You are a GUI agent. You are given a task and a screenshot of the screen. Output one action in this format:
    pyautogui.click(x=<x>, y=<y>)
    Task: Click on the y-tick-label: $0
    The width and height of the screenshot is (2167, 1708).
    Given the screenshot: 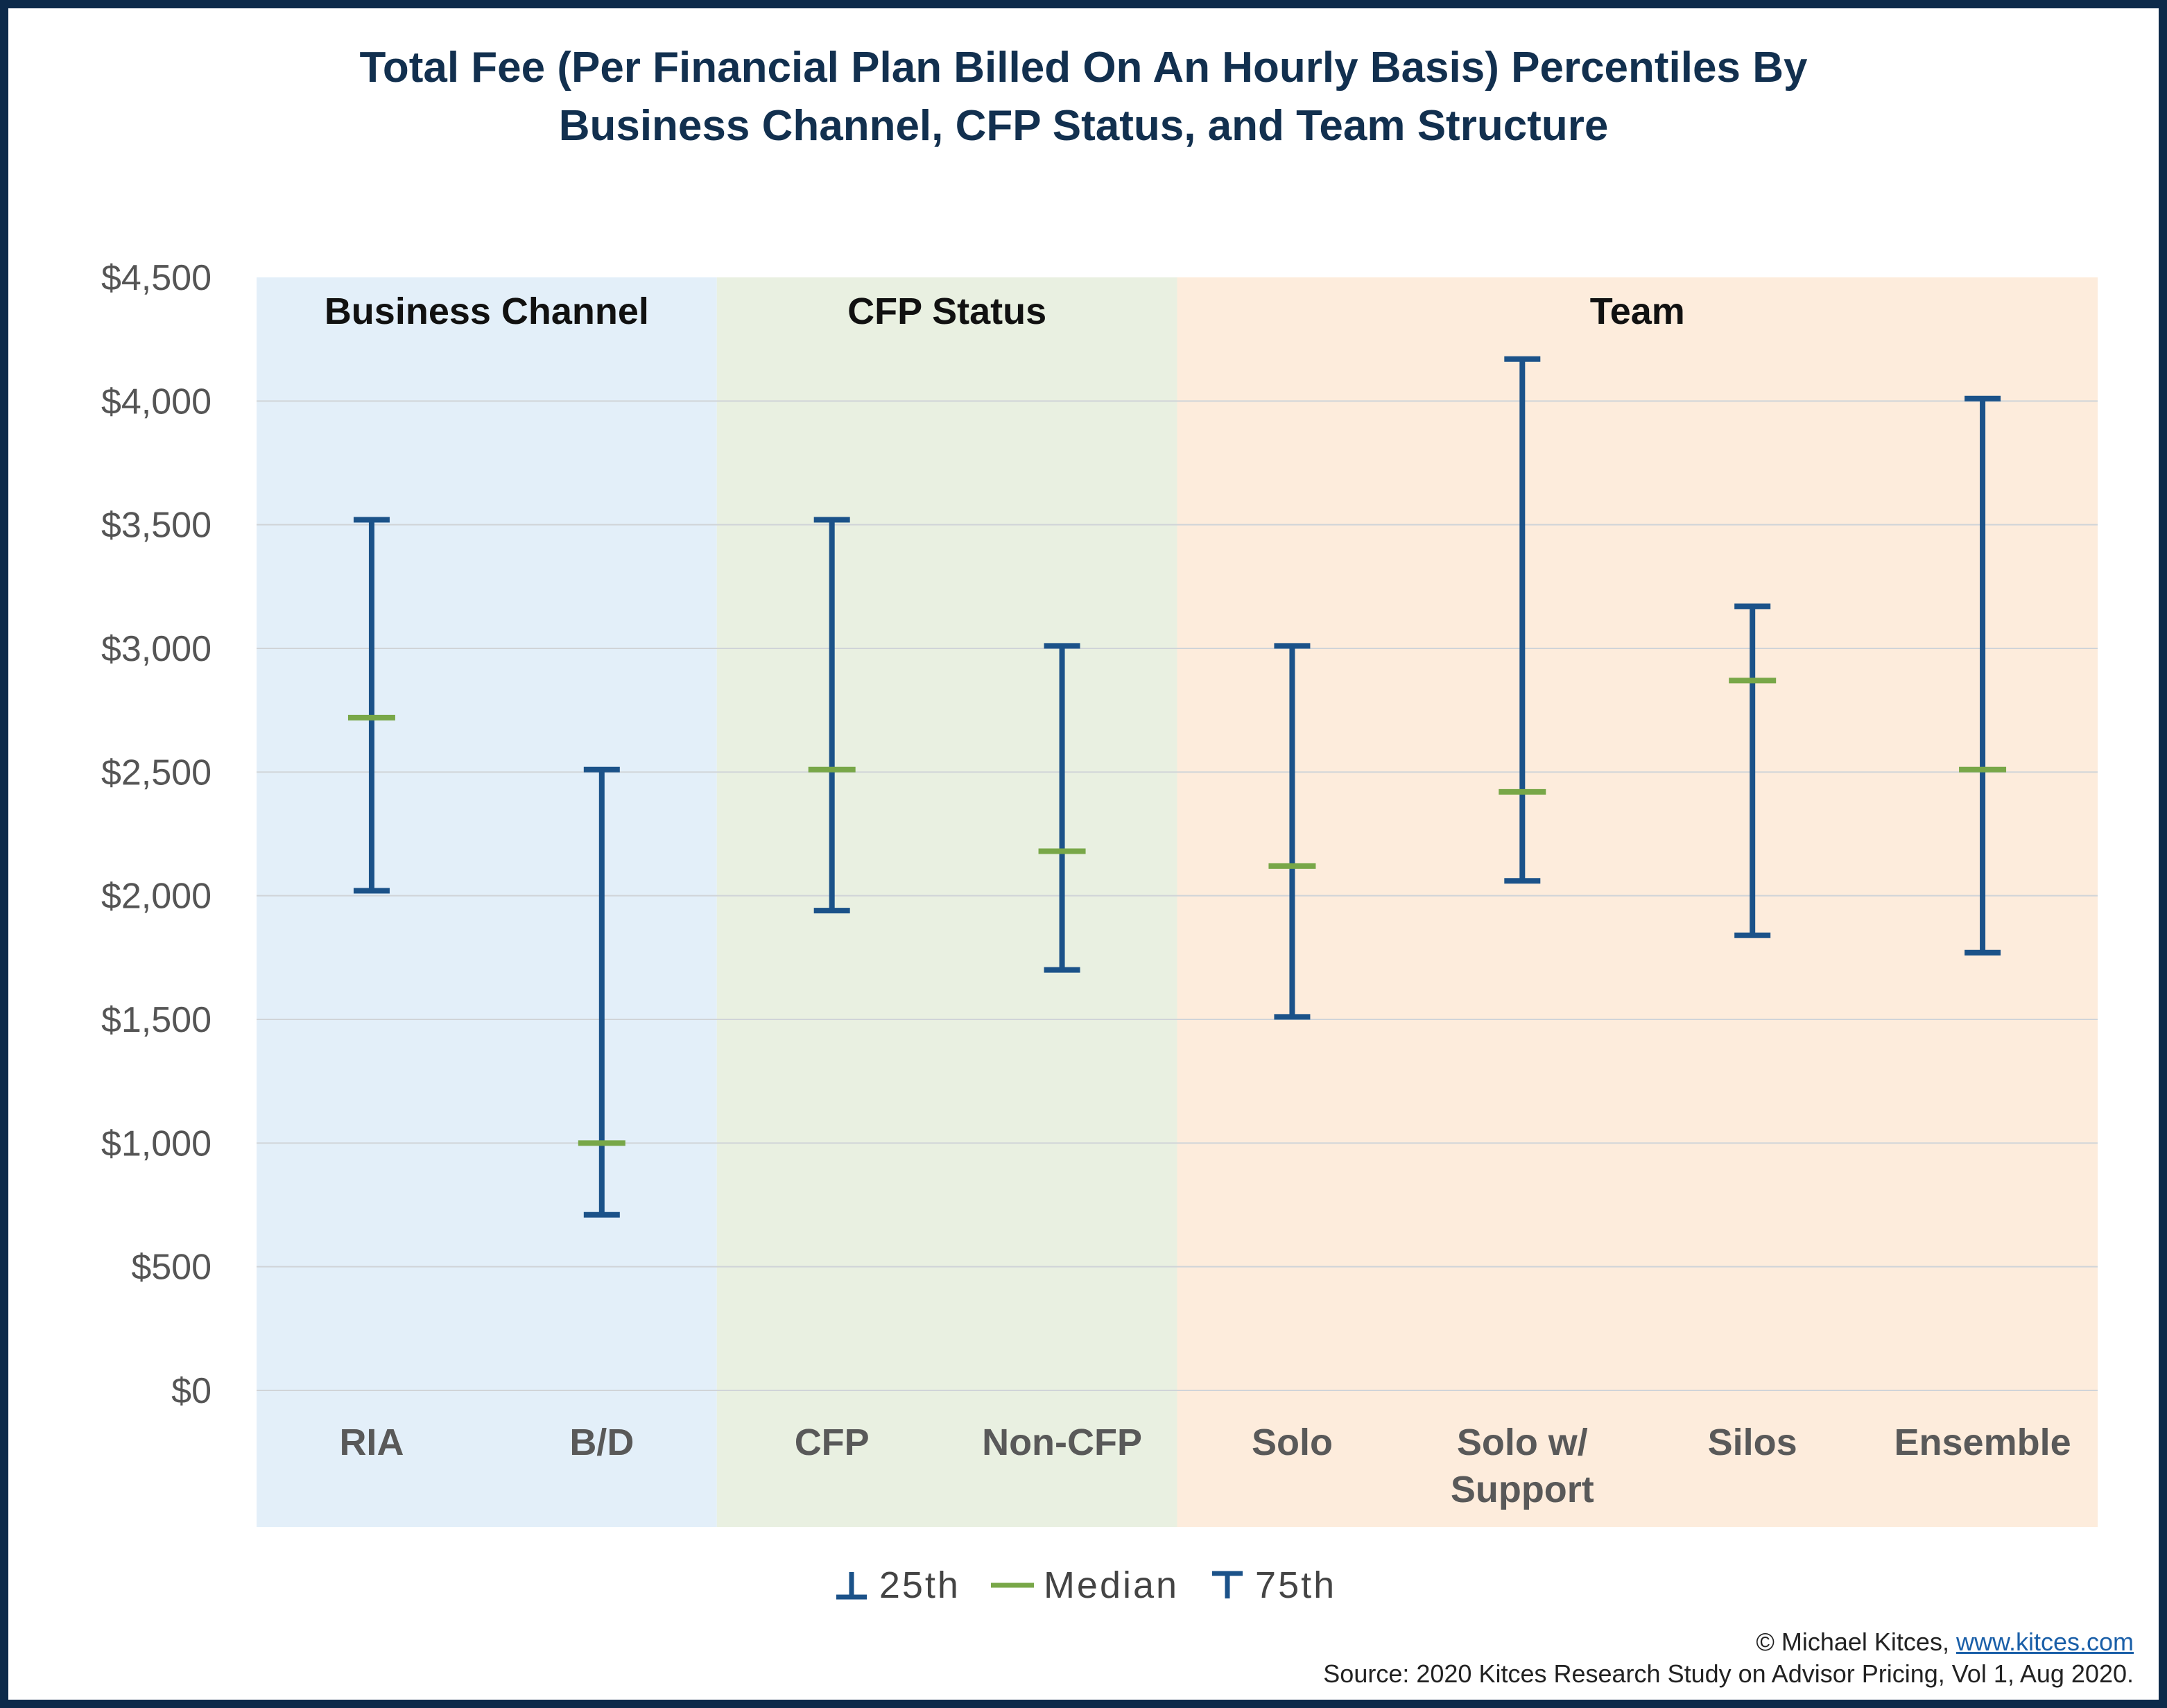 What is the action you would take?
    pyautogui.click(x=191, y=1391)
    